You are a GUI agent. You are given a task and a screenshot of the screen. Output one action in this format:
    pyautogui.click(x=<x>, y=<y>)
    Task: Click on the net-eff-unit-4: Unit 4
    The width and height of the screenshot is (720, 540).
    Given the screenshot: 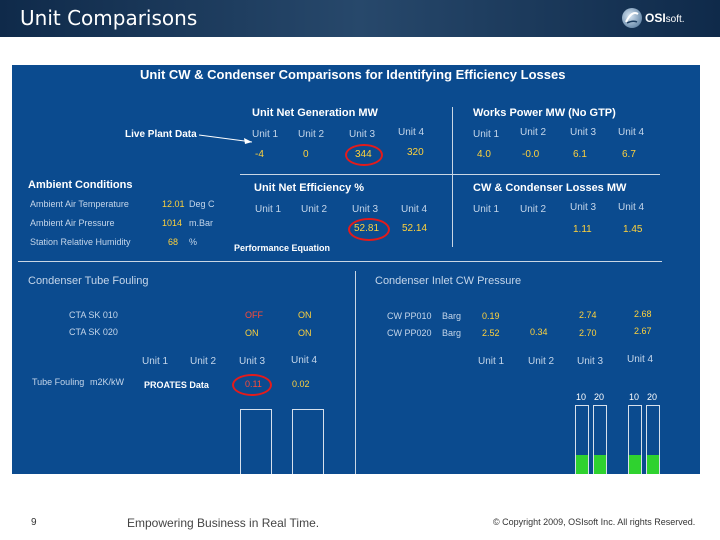 What is the action you would take?
    pyautogui.click(x=414, y=209)
    